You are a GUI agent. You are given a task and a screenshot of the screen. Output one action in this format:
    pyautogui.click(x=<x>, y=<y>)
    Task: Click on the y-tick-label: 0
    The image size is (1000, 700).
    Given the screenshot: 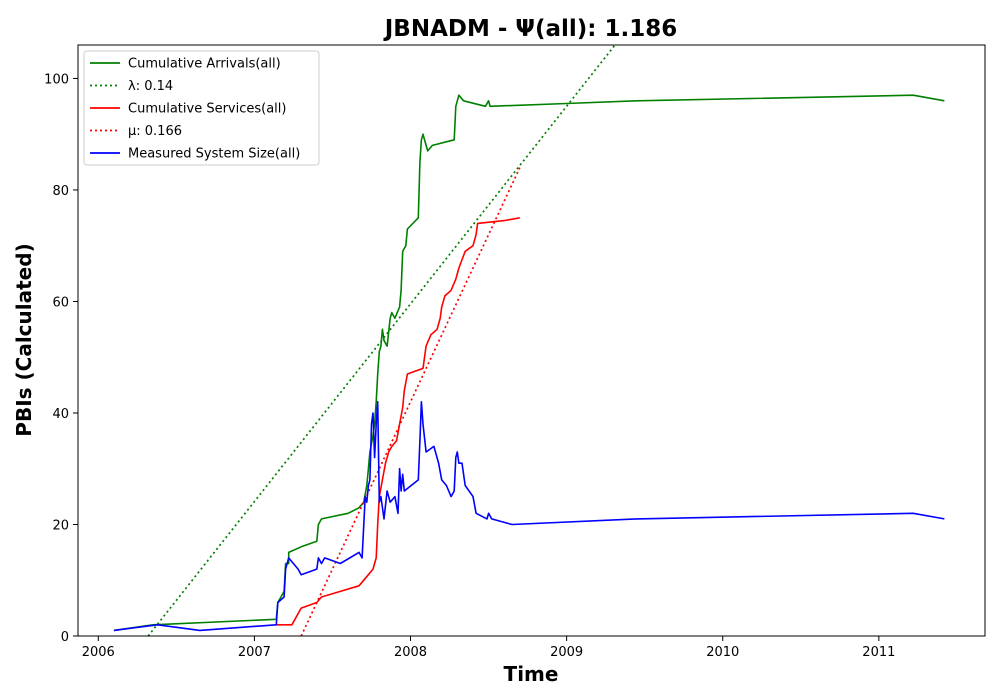 What is the action you would take?
    pyautogui.click(x=65, y=637)
    